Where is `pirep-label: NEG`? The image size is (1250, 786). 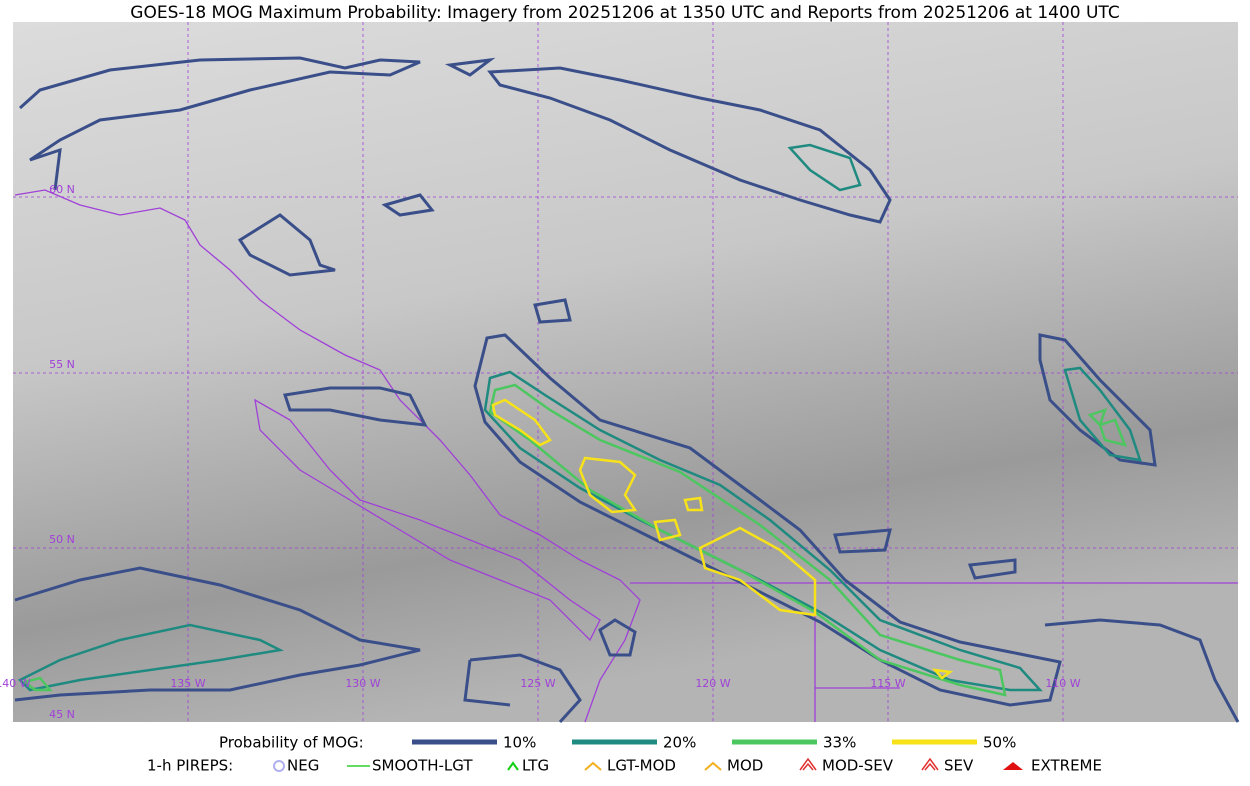 pirep-label: NEG is located at coordinates (303, 766).